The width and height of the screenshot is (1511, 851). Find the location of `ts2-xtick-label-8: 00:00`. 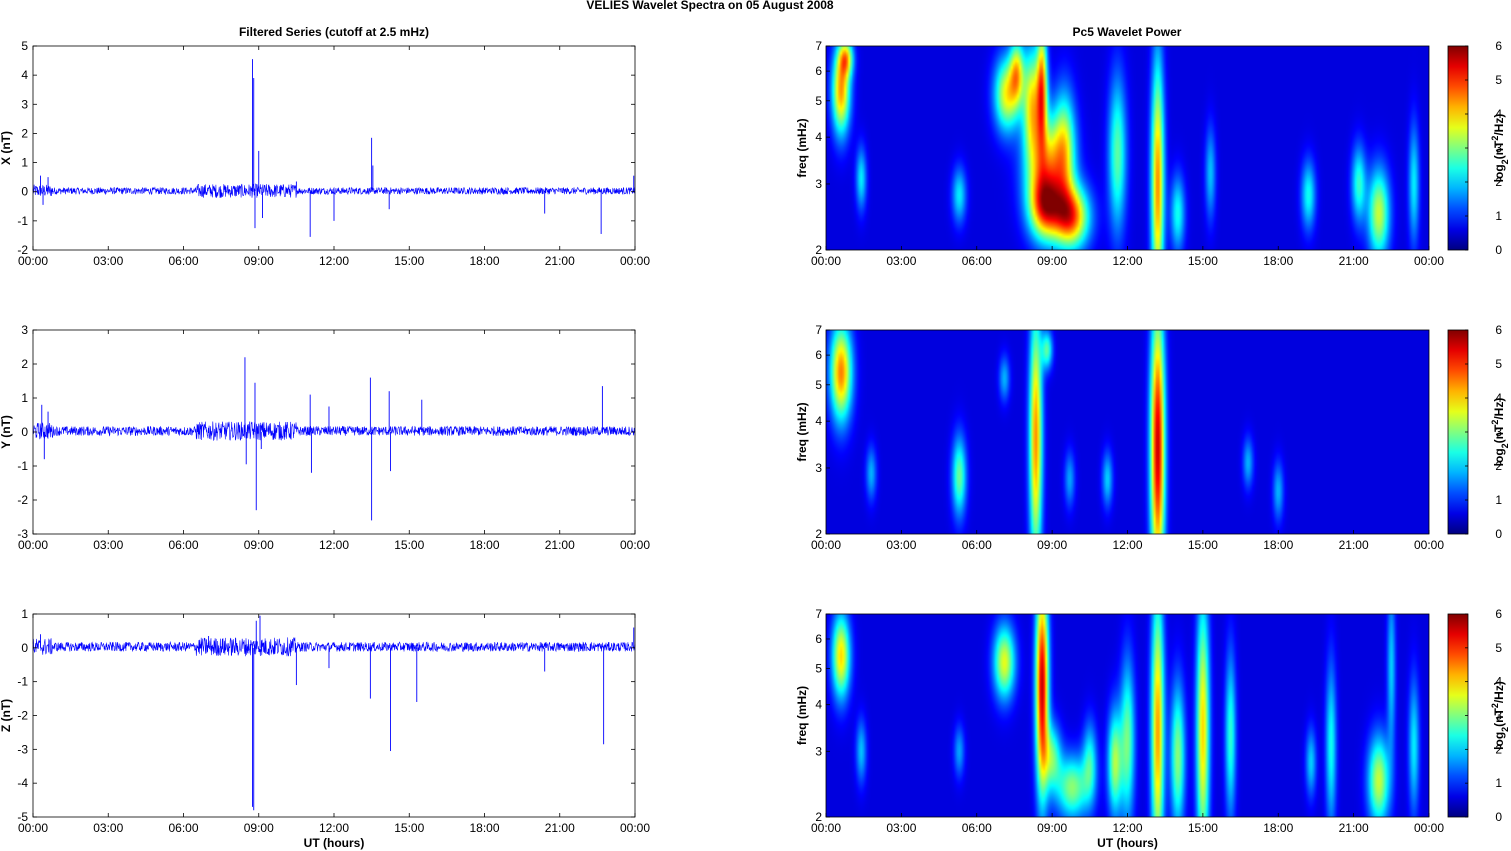

ts2-xtick-label-8: 00:00 is located at coordinates (635, 545).